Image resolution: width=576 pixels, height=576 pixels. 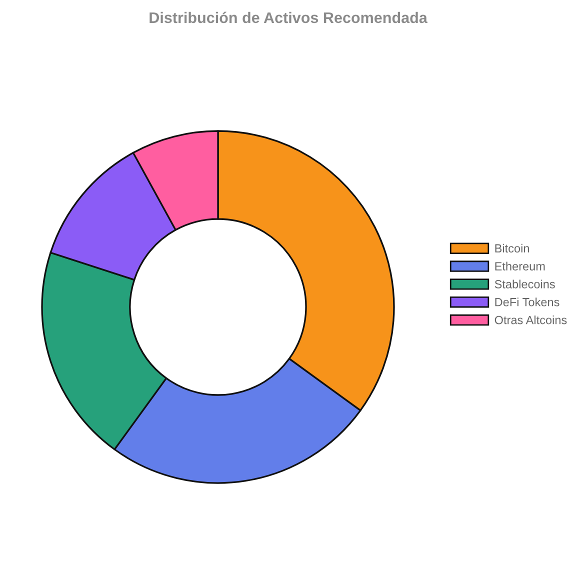 What do you see at coordinates (527, 302) in the screenshot?
I see `legend-label: DeFi Tokens` at bounding box center [527, 302].